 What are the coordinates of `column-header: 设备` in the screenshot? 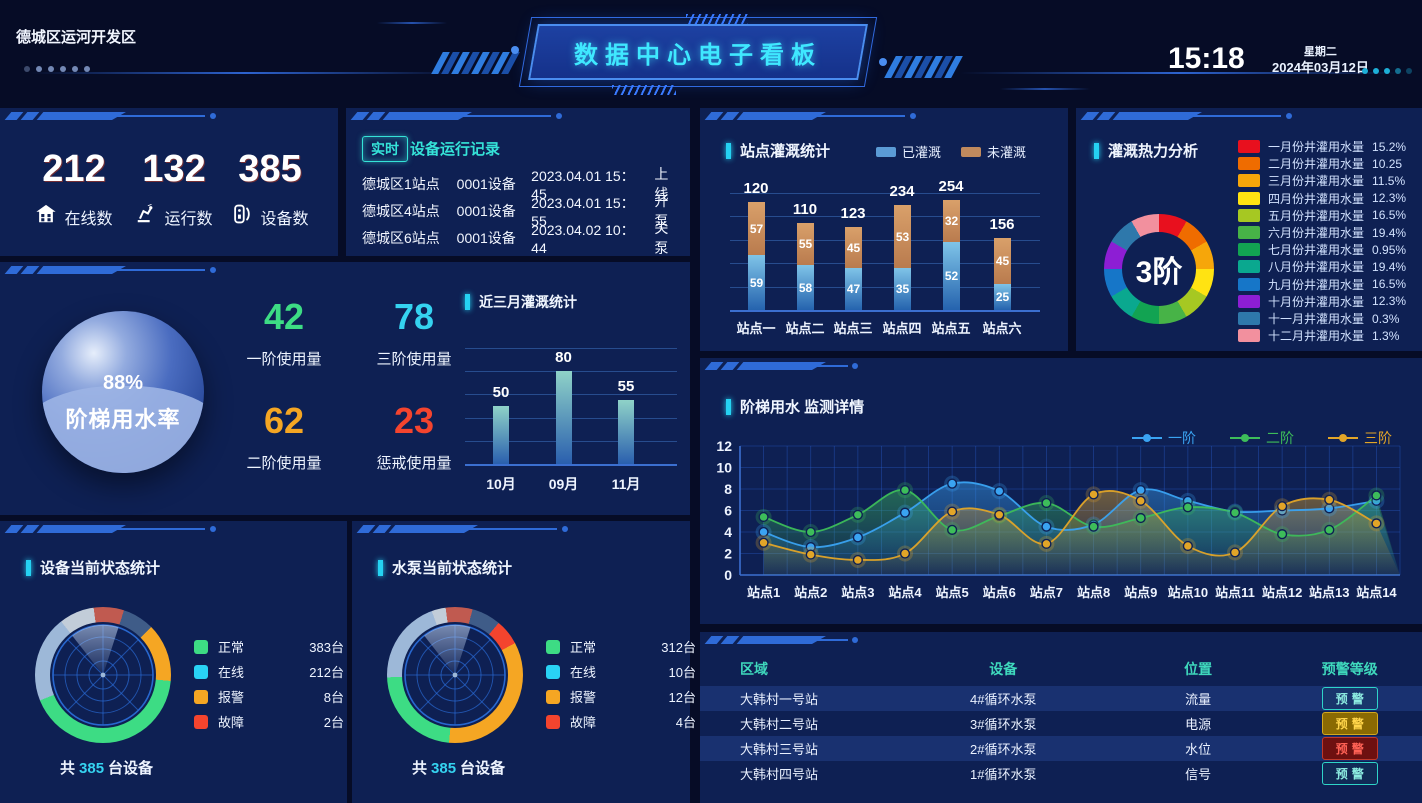 It's located at (1003, 669).